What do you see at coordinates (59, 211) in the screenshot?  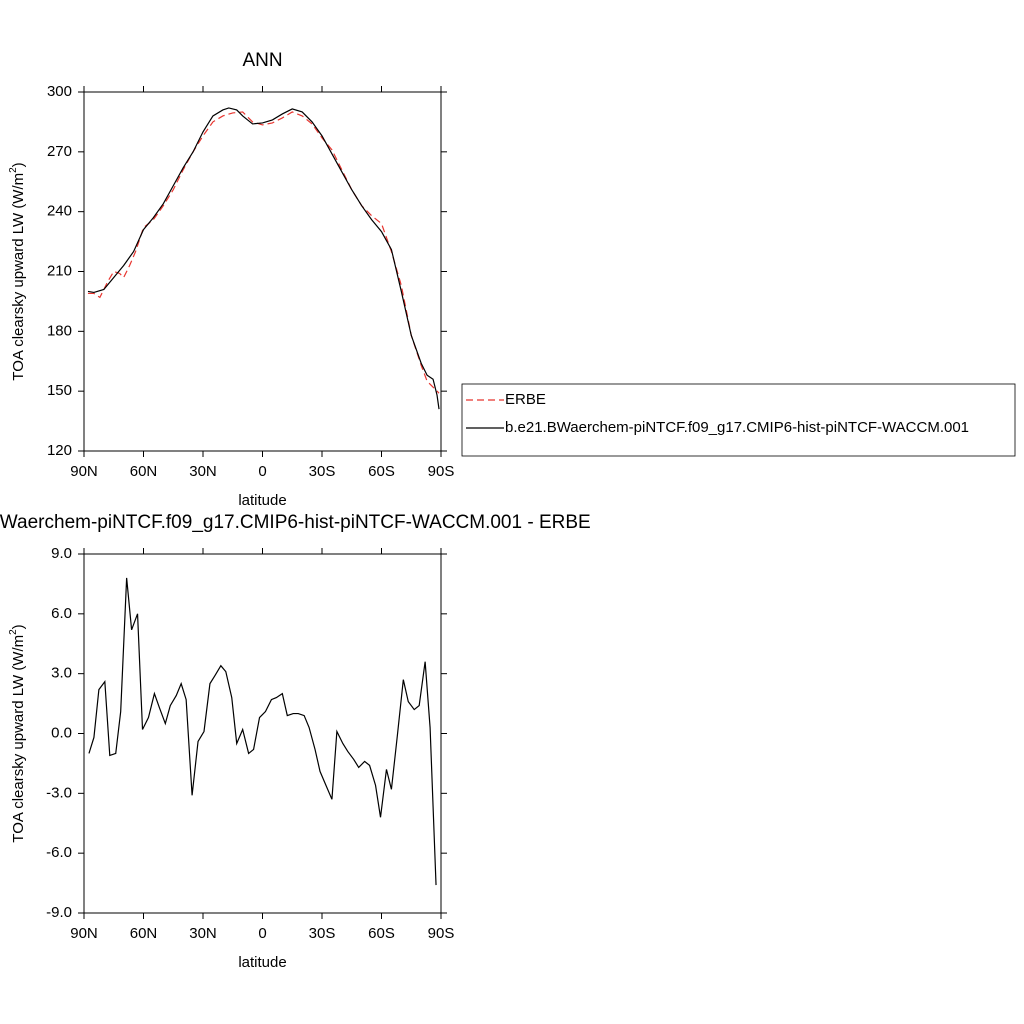 I see `y-tick-label: 240` at bounding box center [59, 211].